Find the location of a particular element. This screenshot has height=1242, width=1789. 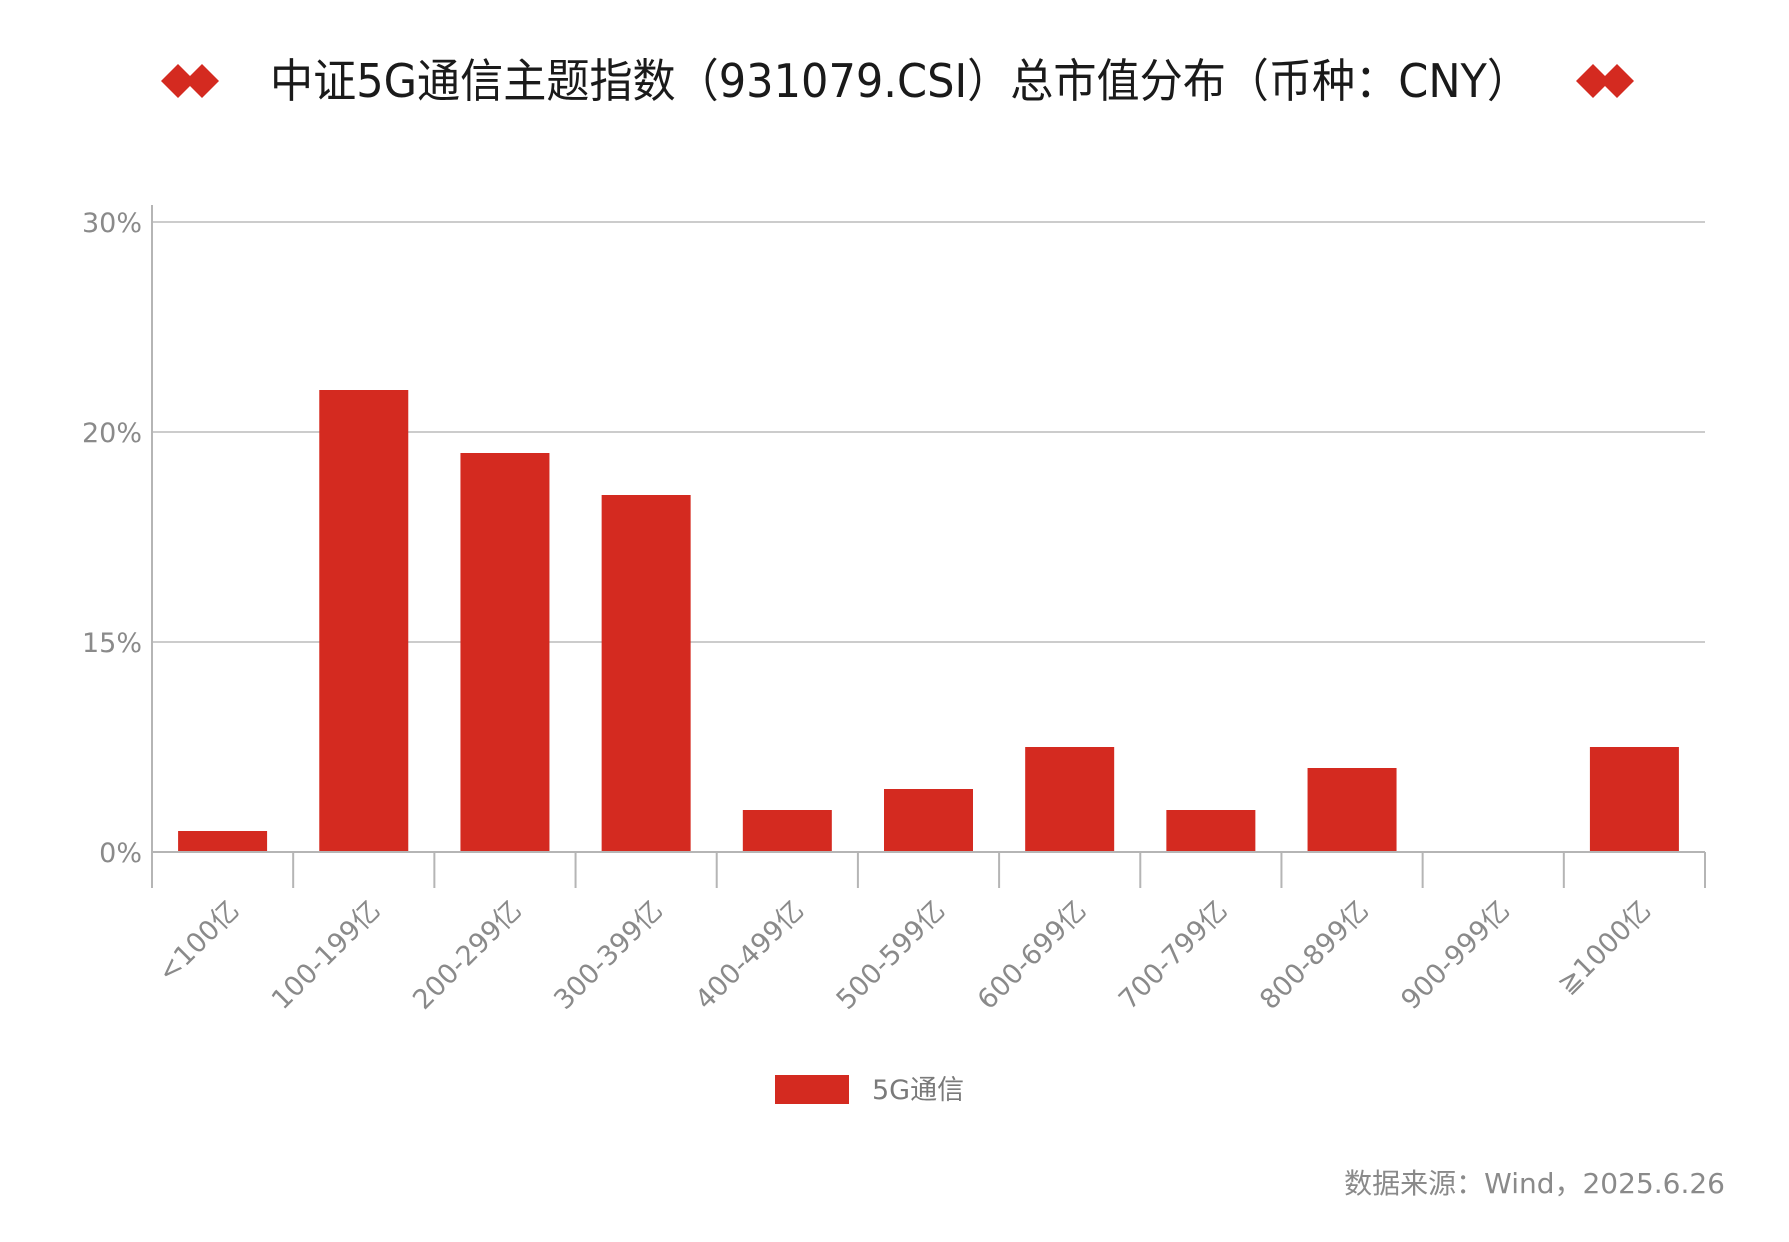

chart-title: 中证5G通信主题指数（931079.CSI）总市值分布（币种：CNY） is located at coordinates (900, 81).